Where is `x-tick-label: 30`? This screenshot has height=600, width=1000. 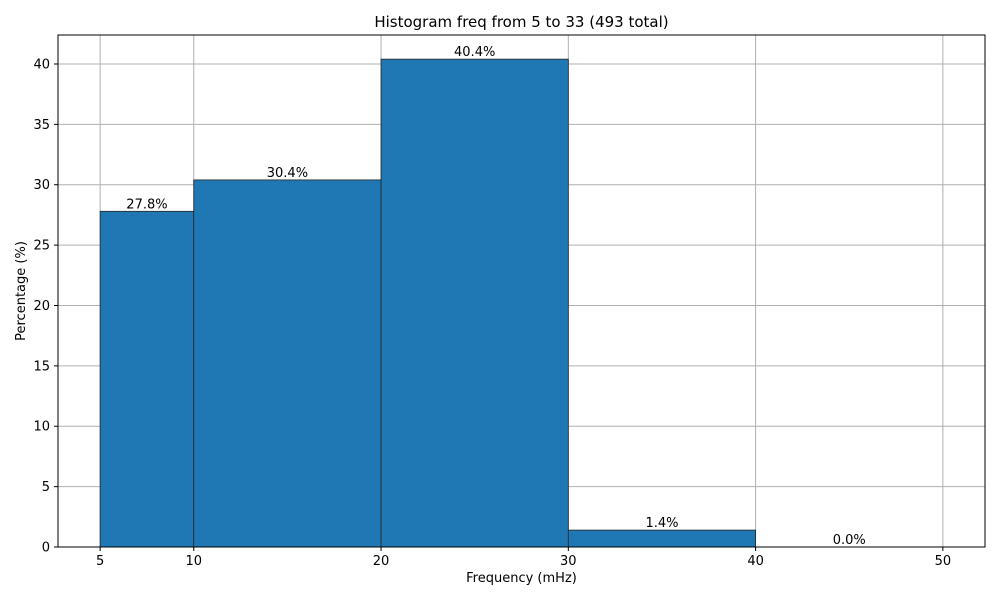
x-tick-label: 30 is located at coordinates (568, 561).